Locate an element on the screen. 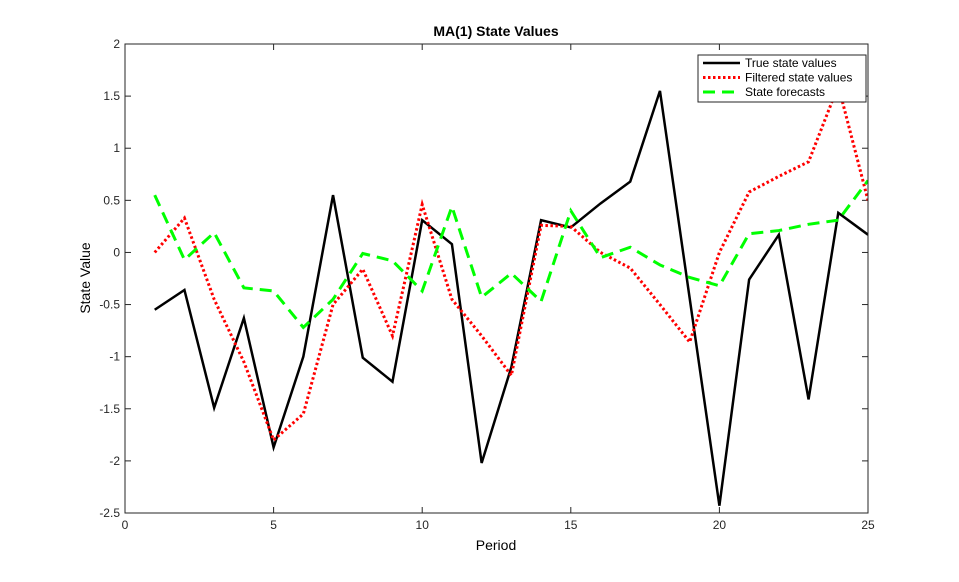 The height and width of the screenshot is (582, 959). x-tick-label: 5 is located at coordinates (273, 525).